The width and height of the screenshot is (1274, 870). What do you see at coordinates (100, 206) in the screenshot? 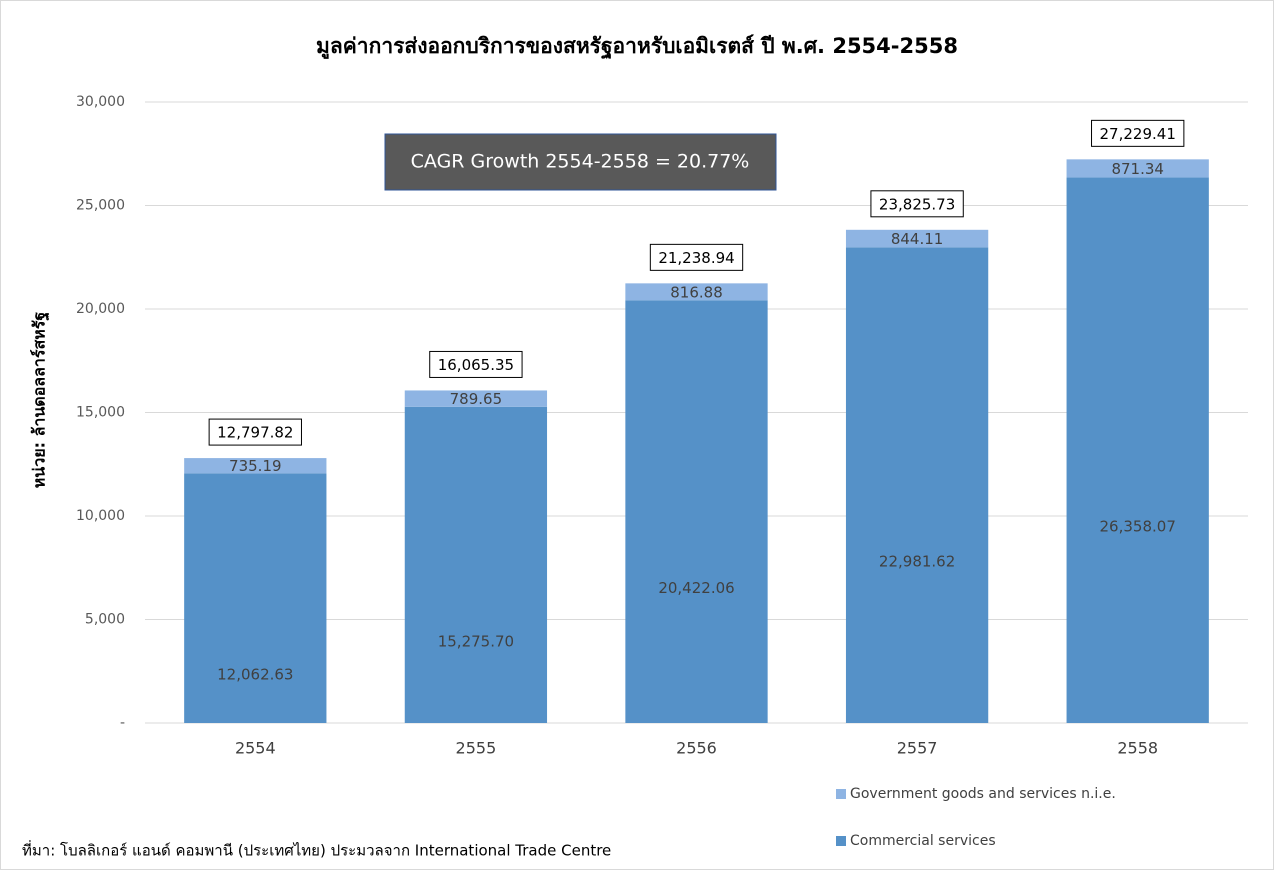
I see `y-tick-label: 25,000` at bounding box center [100, 206].